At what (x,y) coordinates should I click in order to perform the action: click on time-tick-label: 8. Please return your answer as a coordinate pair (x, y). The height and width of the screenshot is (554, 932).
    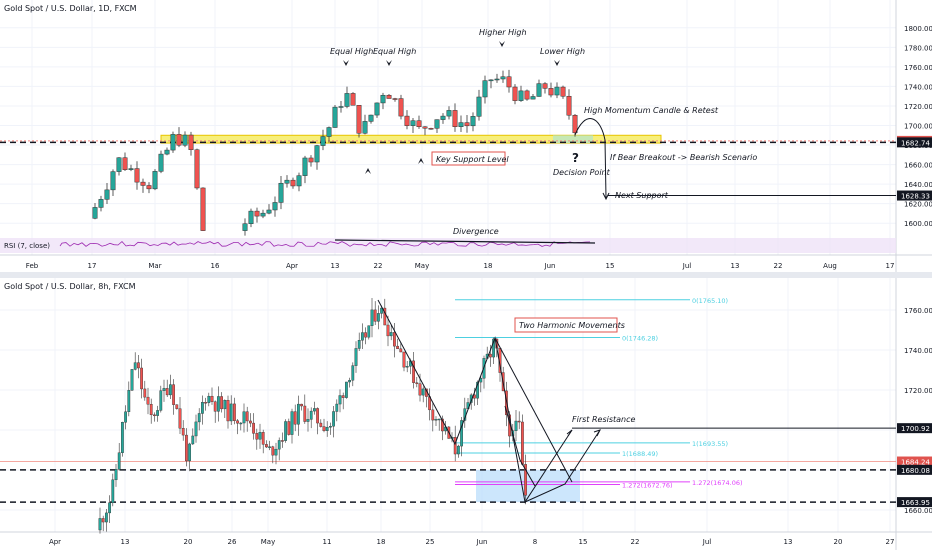
    Looking at the image, I should click on (535, 542).